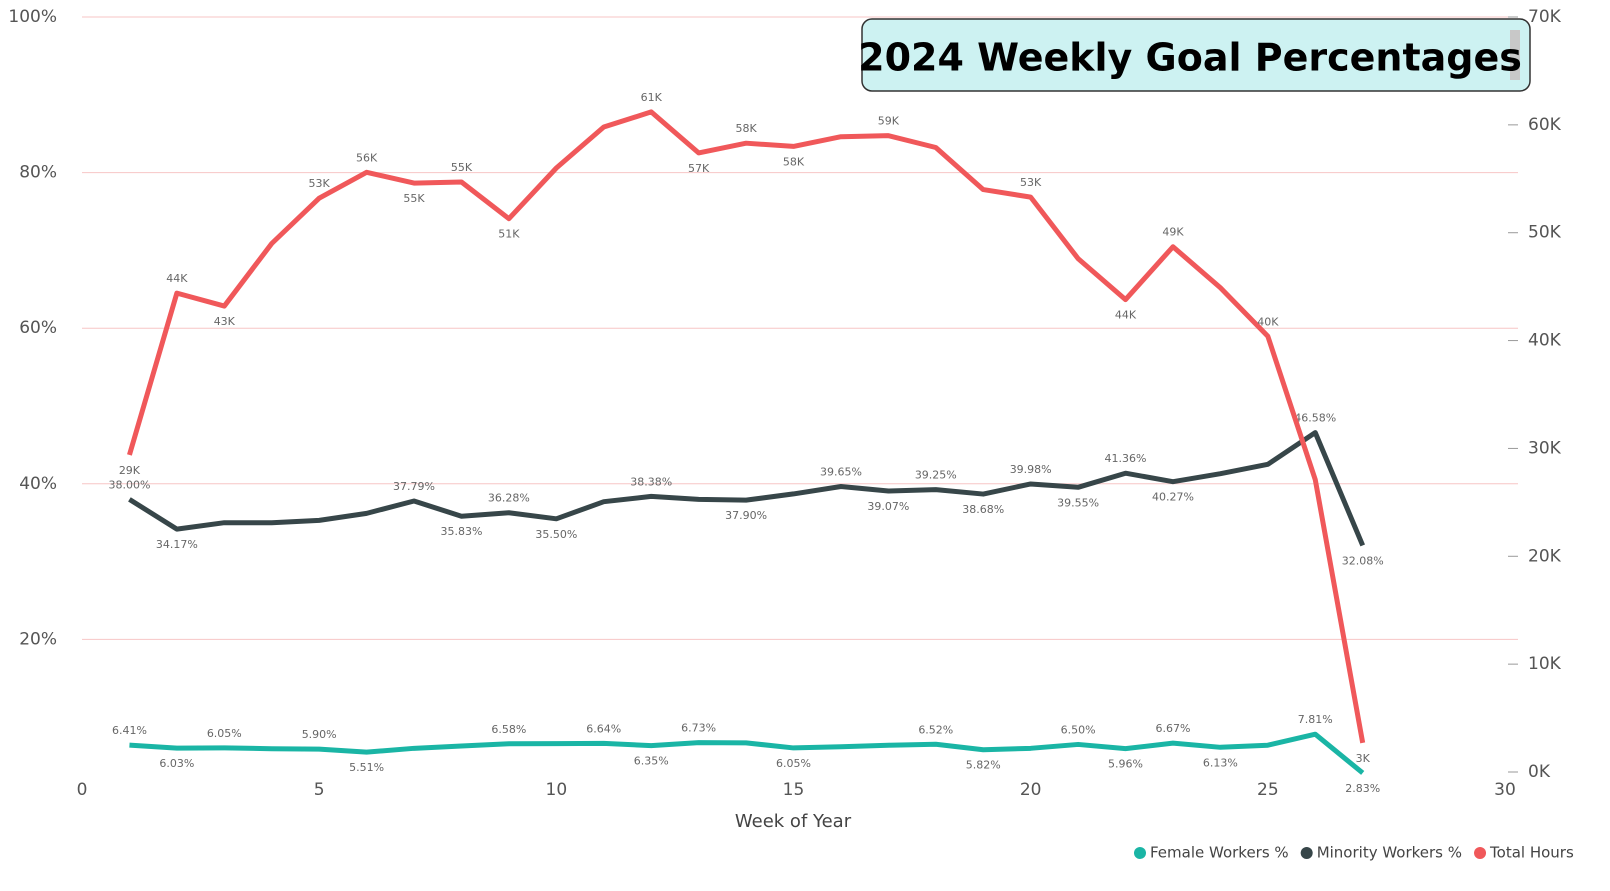 This screenshot has height=891, width=1610. What do you see at coordinates (794, 790) in the screenshot?
I see `x-tick-label: 15` at bounding box center [794, 790].